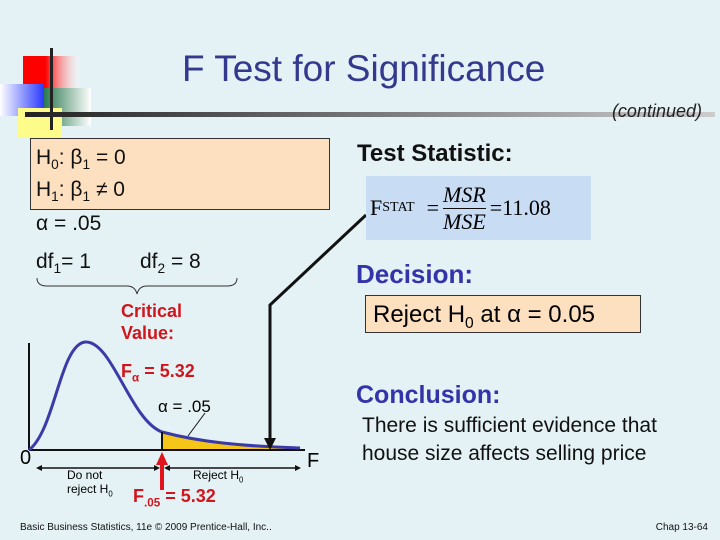  I want to click on alpha-value: α = .05, so click(69, 223).